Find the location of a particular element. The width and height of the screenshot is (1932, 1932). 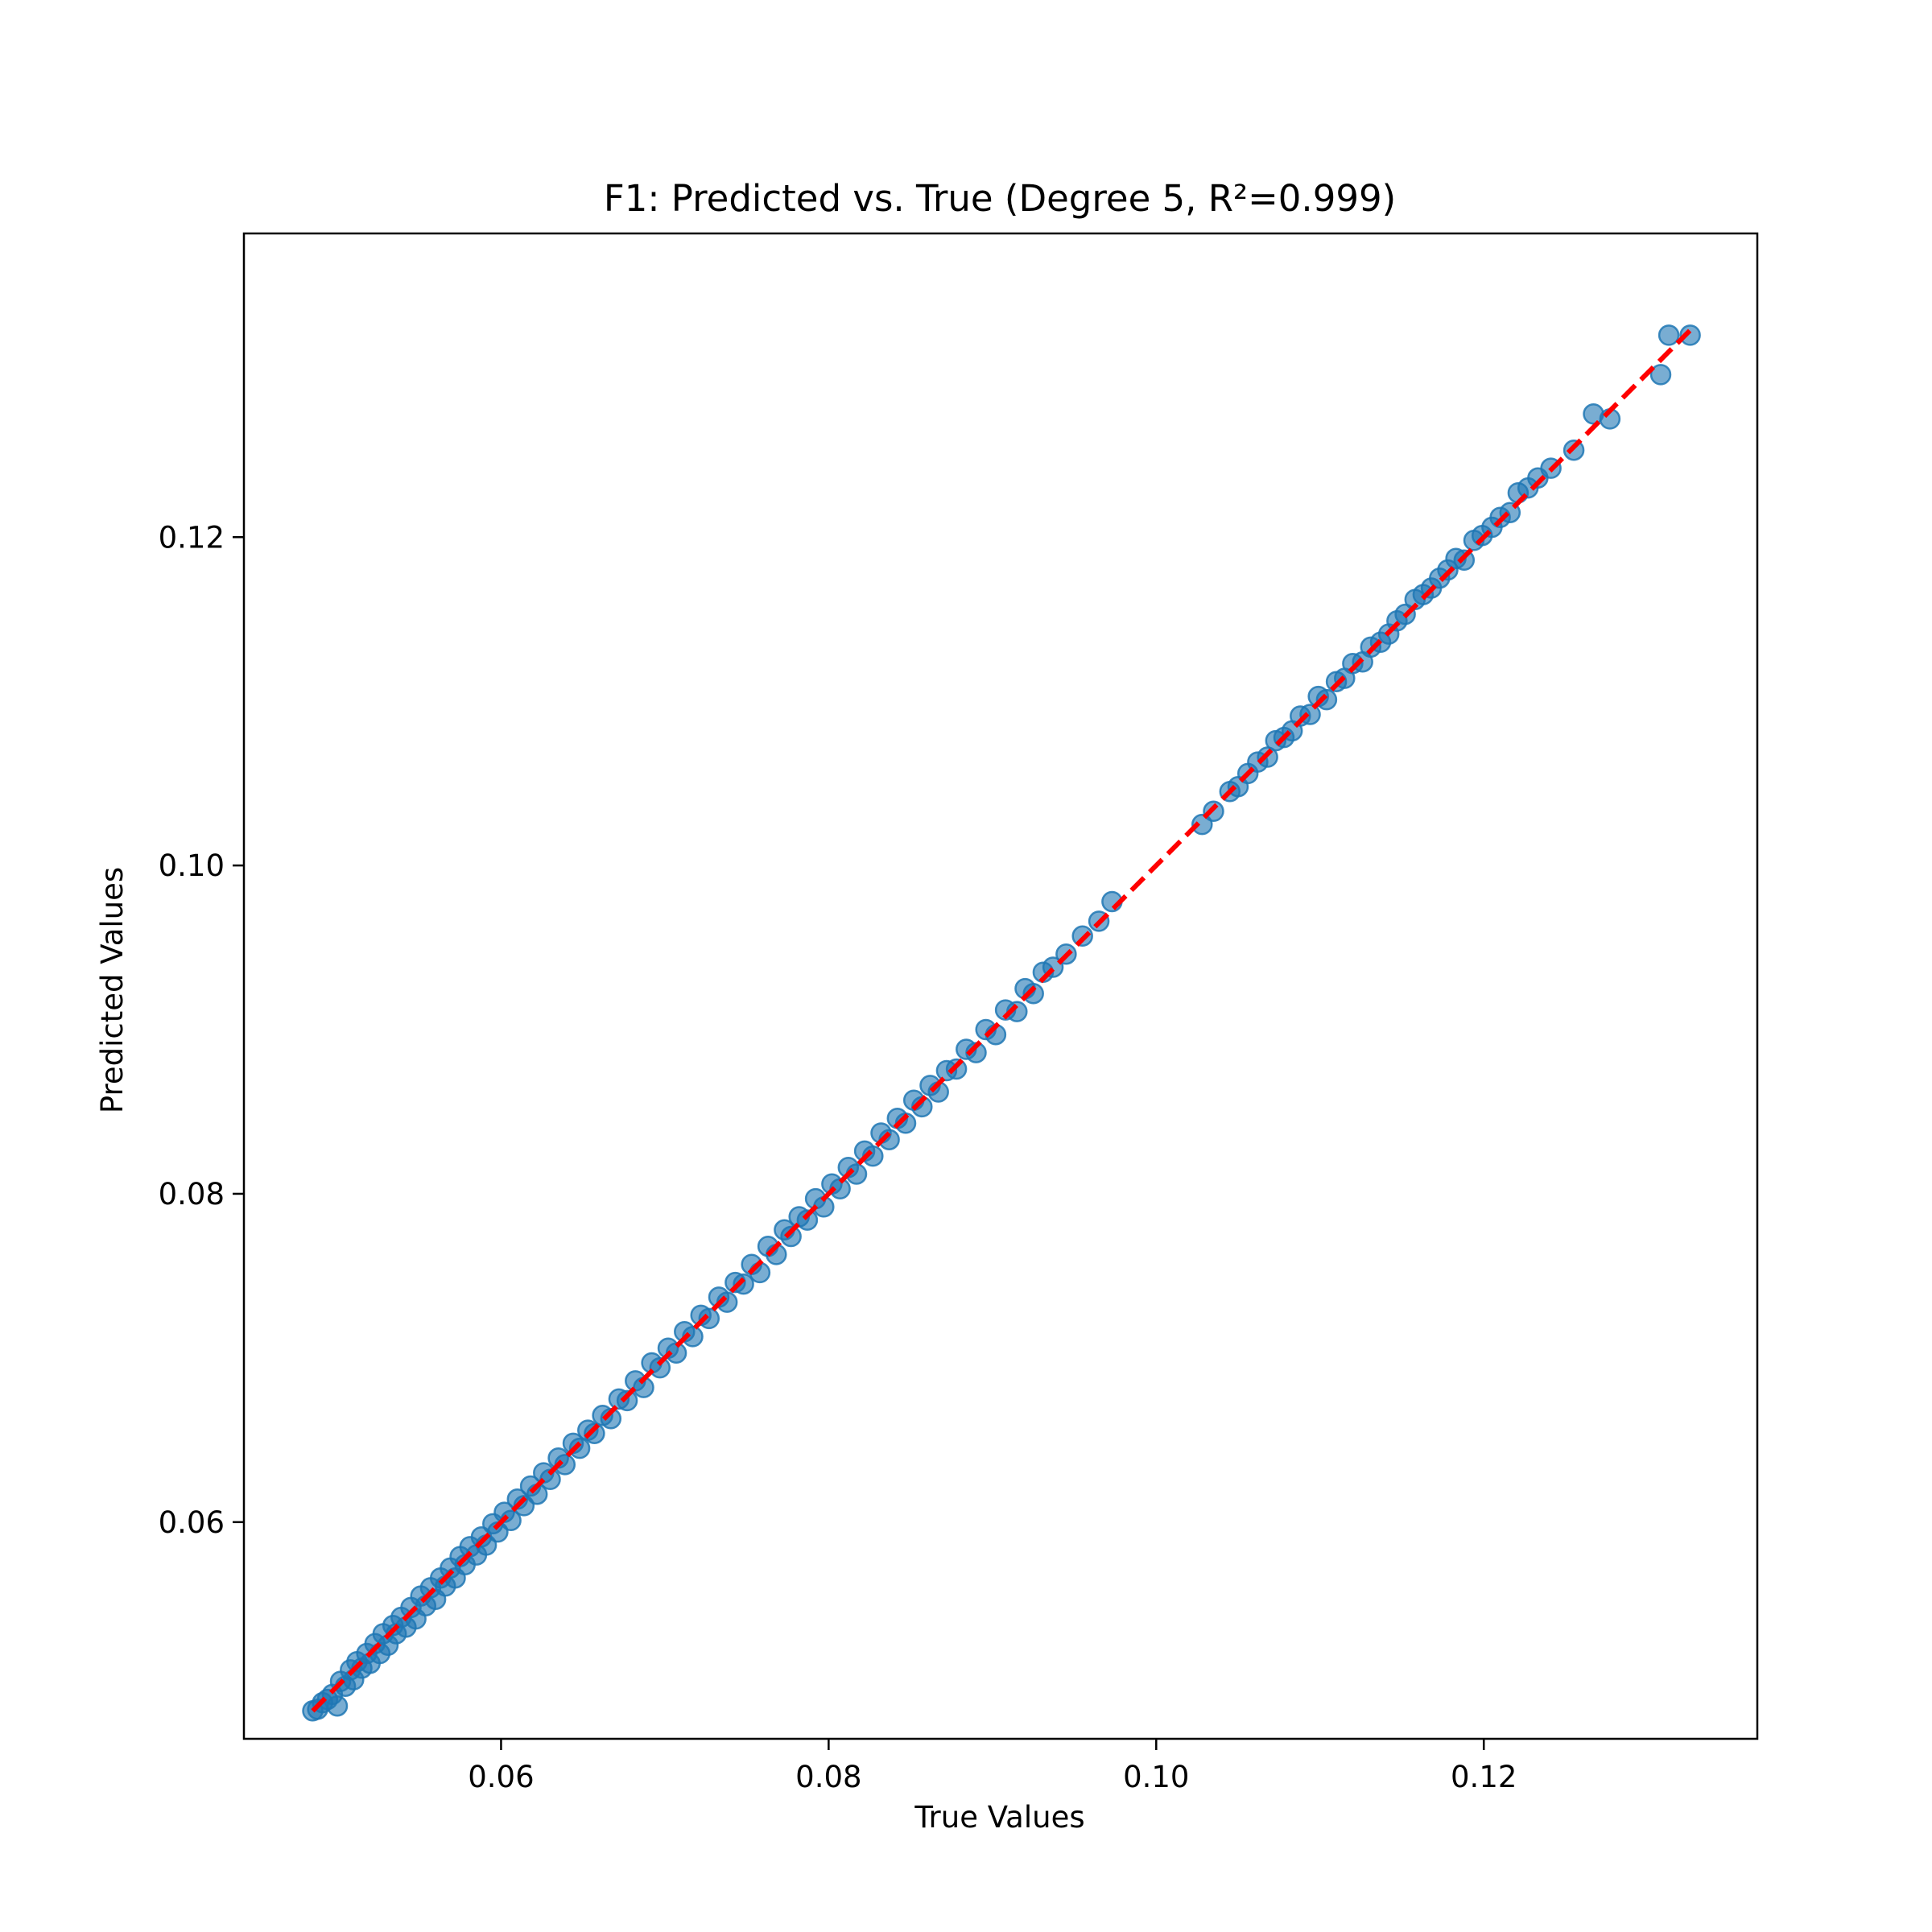

x-axis-label: True Values is located at coordinates (999, 1817).